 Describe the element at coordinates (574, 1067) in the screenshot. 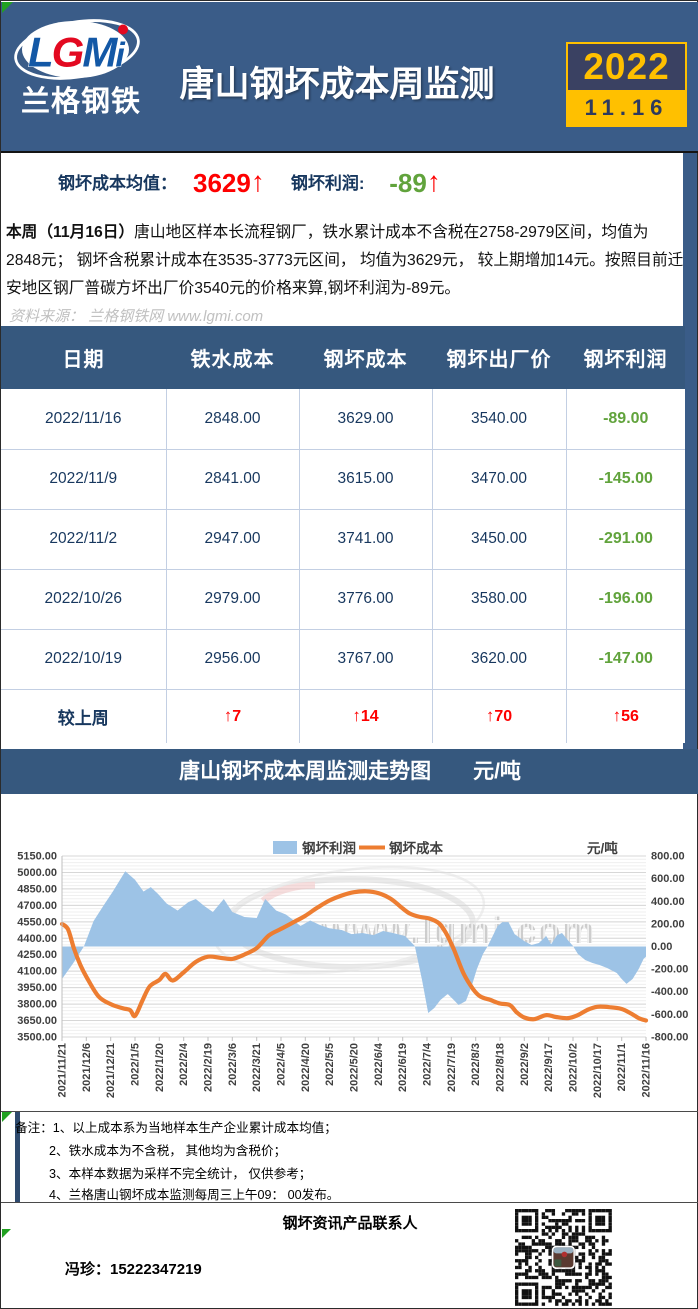

I see `svg-text: 2022/10/2` at that location.